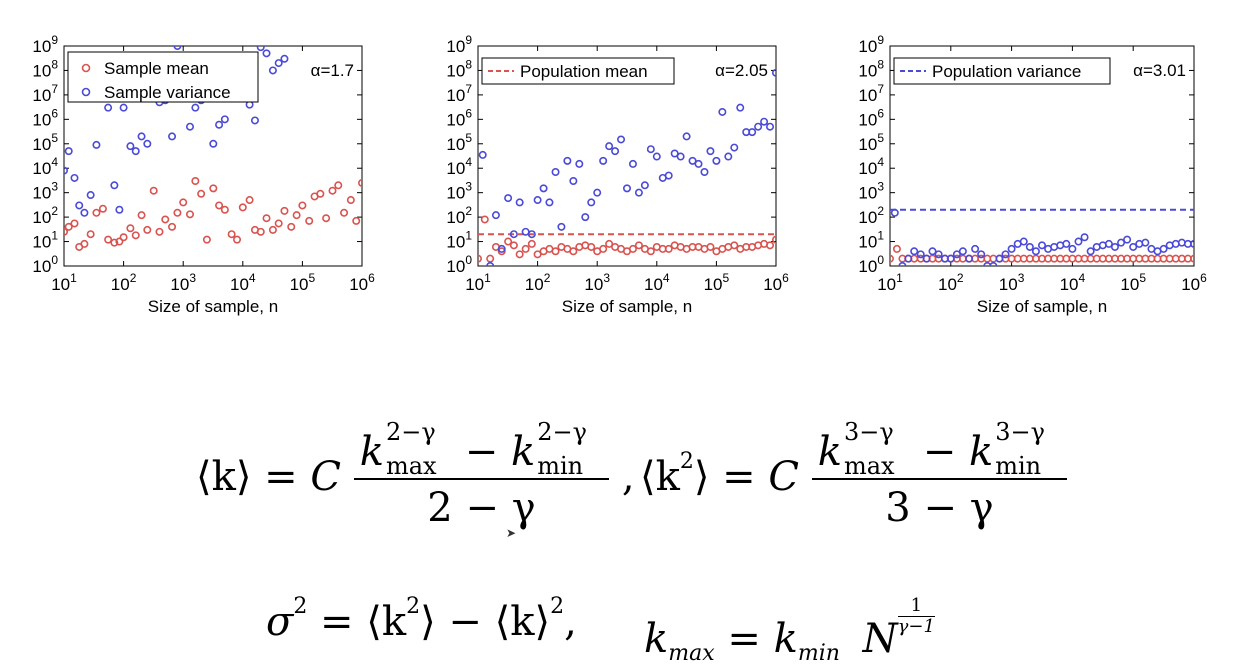  What do you see at coordinates (413, 606) in the screenshot?
I see `variance-exp-2: 2` at bounding box center [413, 606].